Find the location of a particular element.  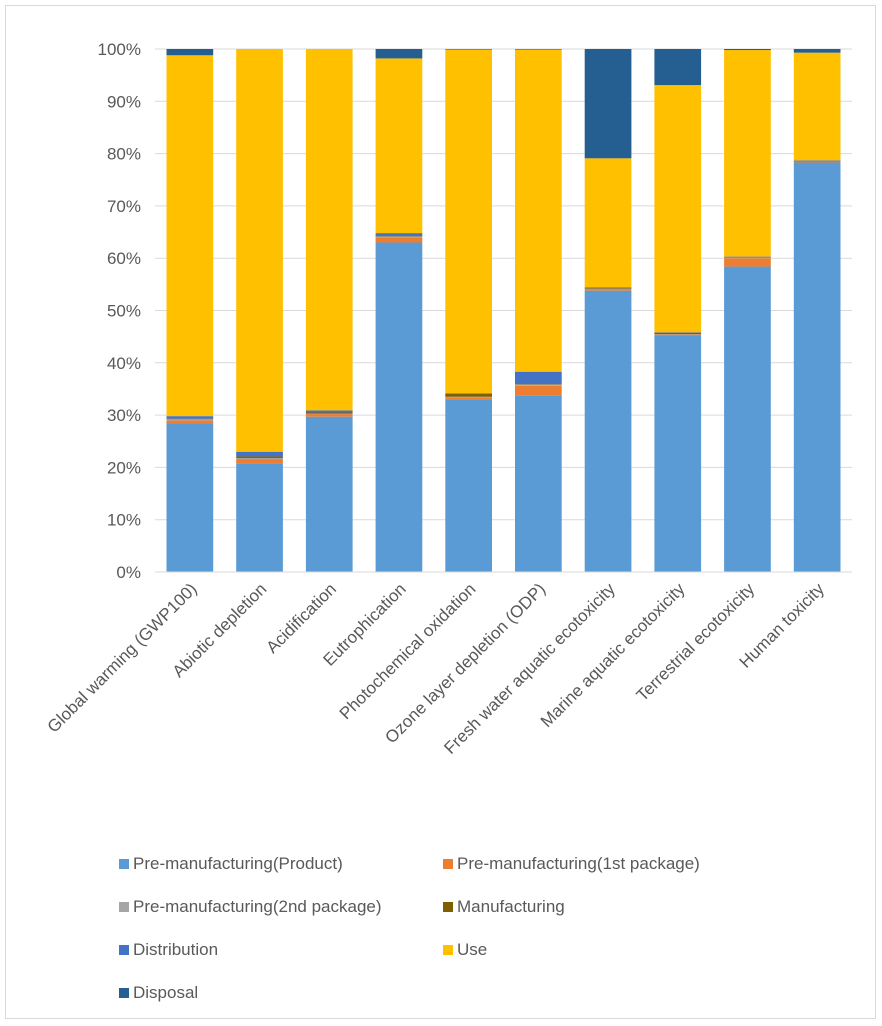

x-tick-label: Marine aquatic ecotoxicity is located at coordinates (613, 655).